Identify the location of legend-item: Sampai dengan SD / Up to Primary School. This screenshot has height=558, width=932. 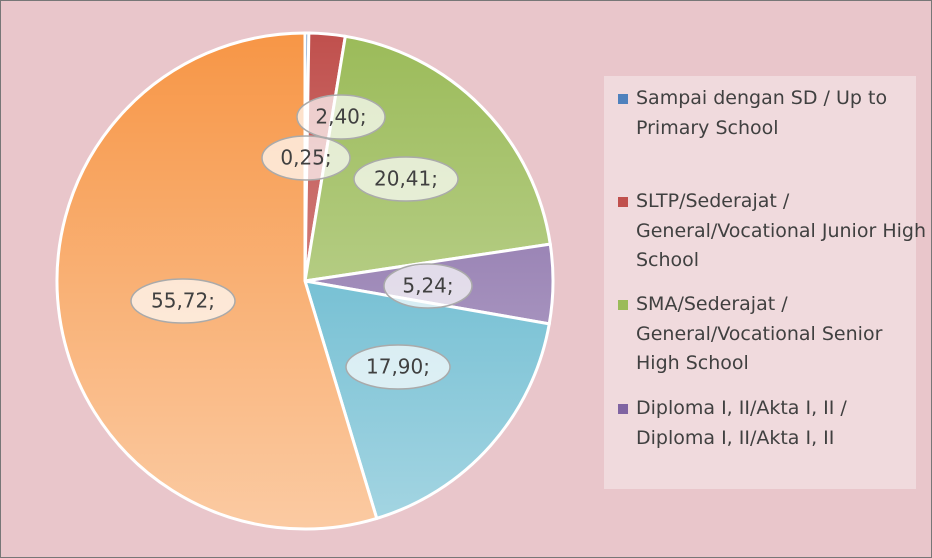
(772, 113).